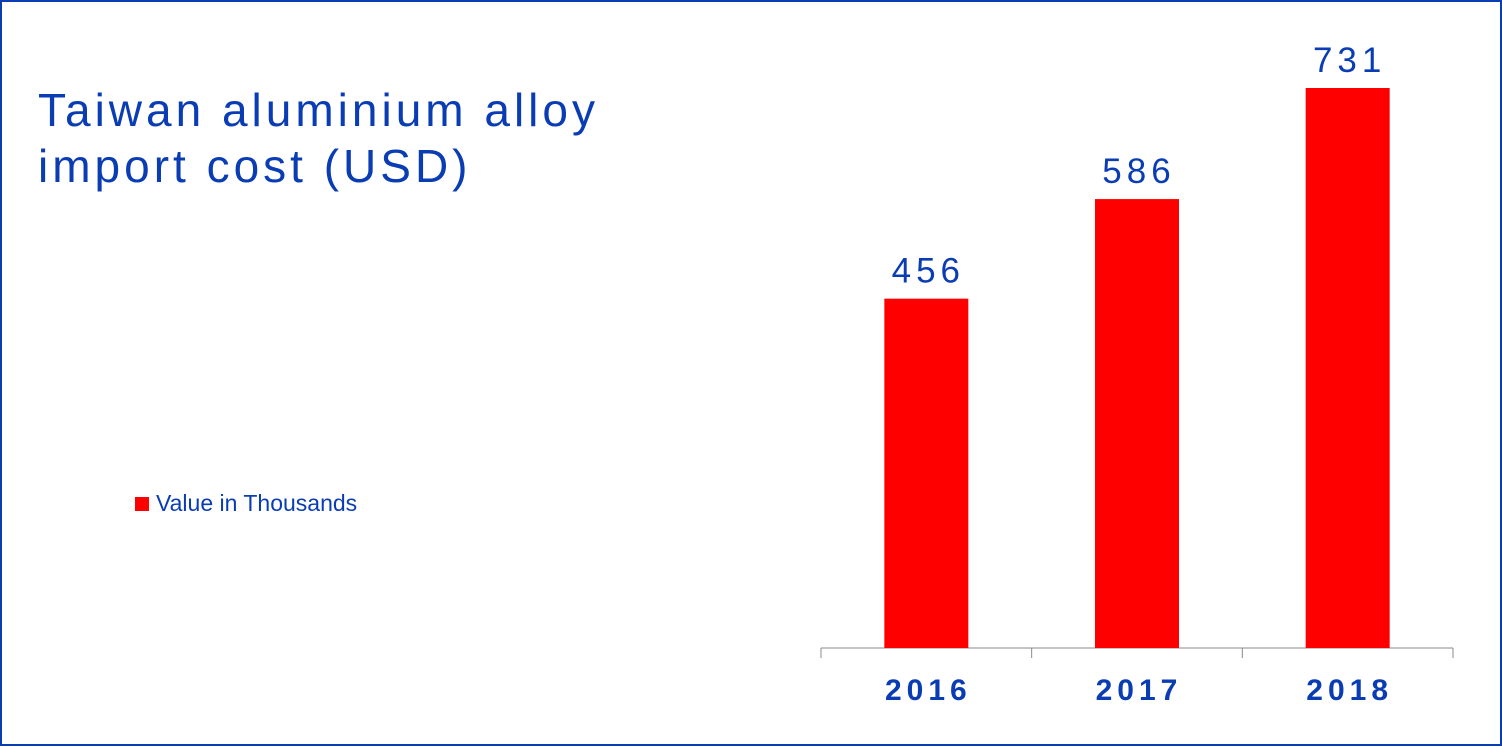  Describe the element at coordinates (1349, 690) in the screenshot. I see `x-tick-label-2018: 2018` at that location.